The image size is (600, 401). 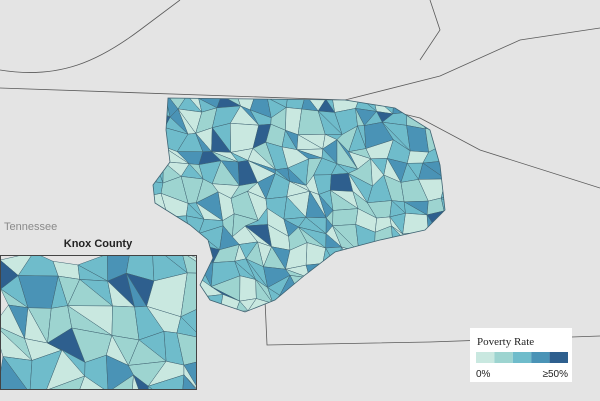 I want to click on state-label: Tennessee, so click(x=30, y=227).